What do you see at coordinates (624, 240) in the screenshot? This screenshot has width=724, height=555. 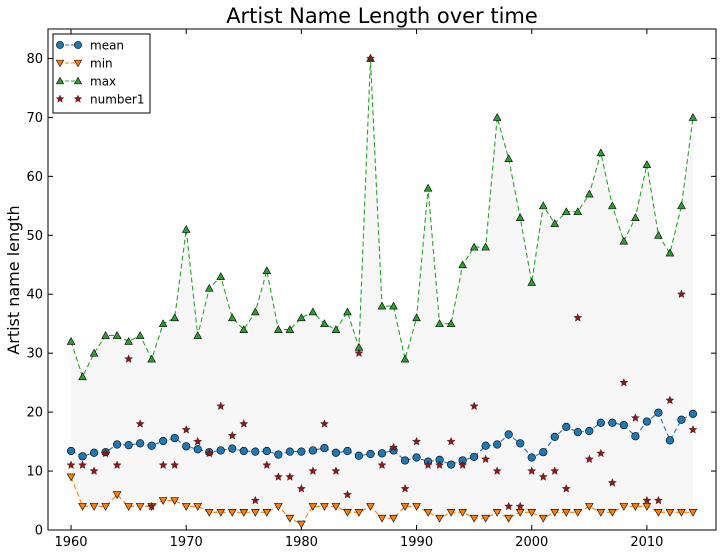 I see `point-max-2008` at bounding box center [624, 240].